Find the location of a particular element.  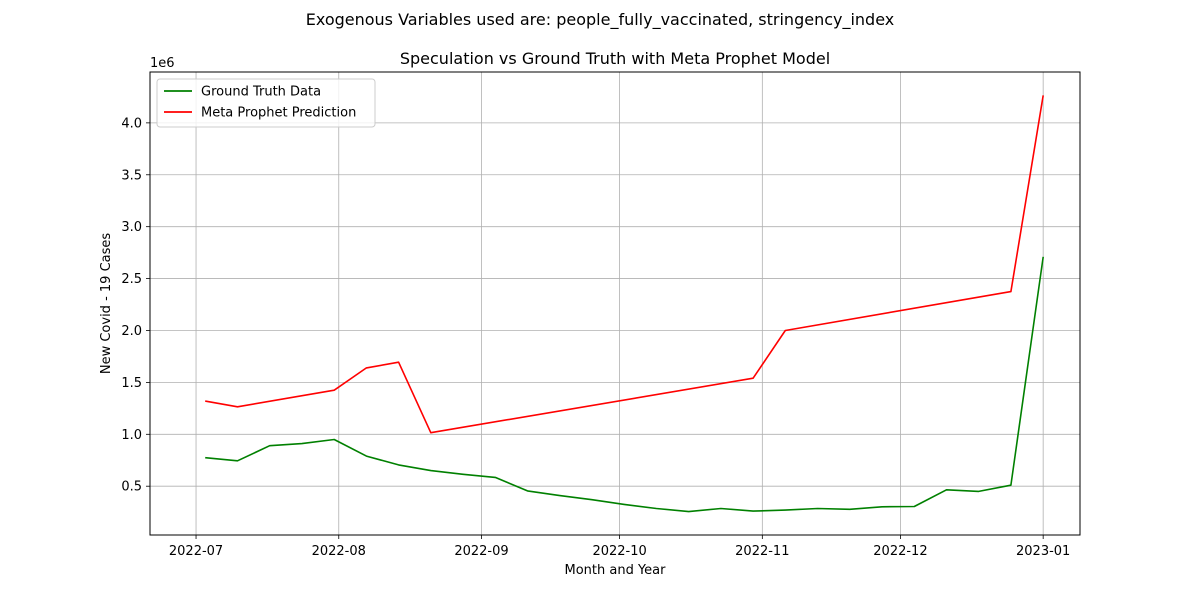

y-tick-label: 3.0 is located at coordinates (131, 227).